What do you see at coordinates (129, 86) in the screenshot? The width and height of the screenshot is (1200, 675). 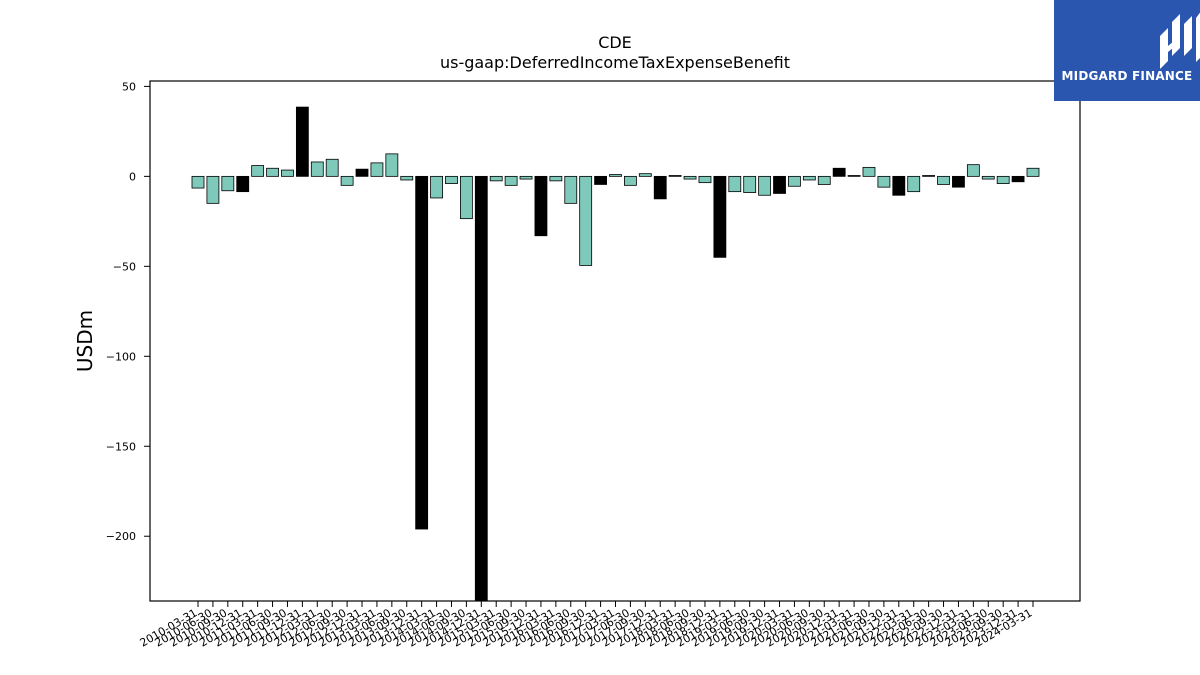 I see `y-tick-label: 50` at bounding box center [129, 86].